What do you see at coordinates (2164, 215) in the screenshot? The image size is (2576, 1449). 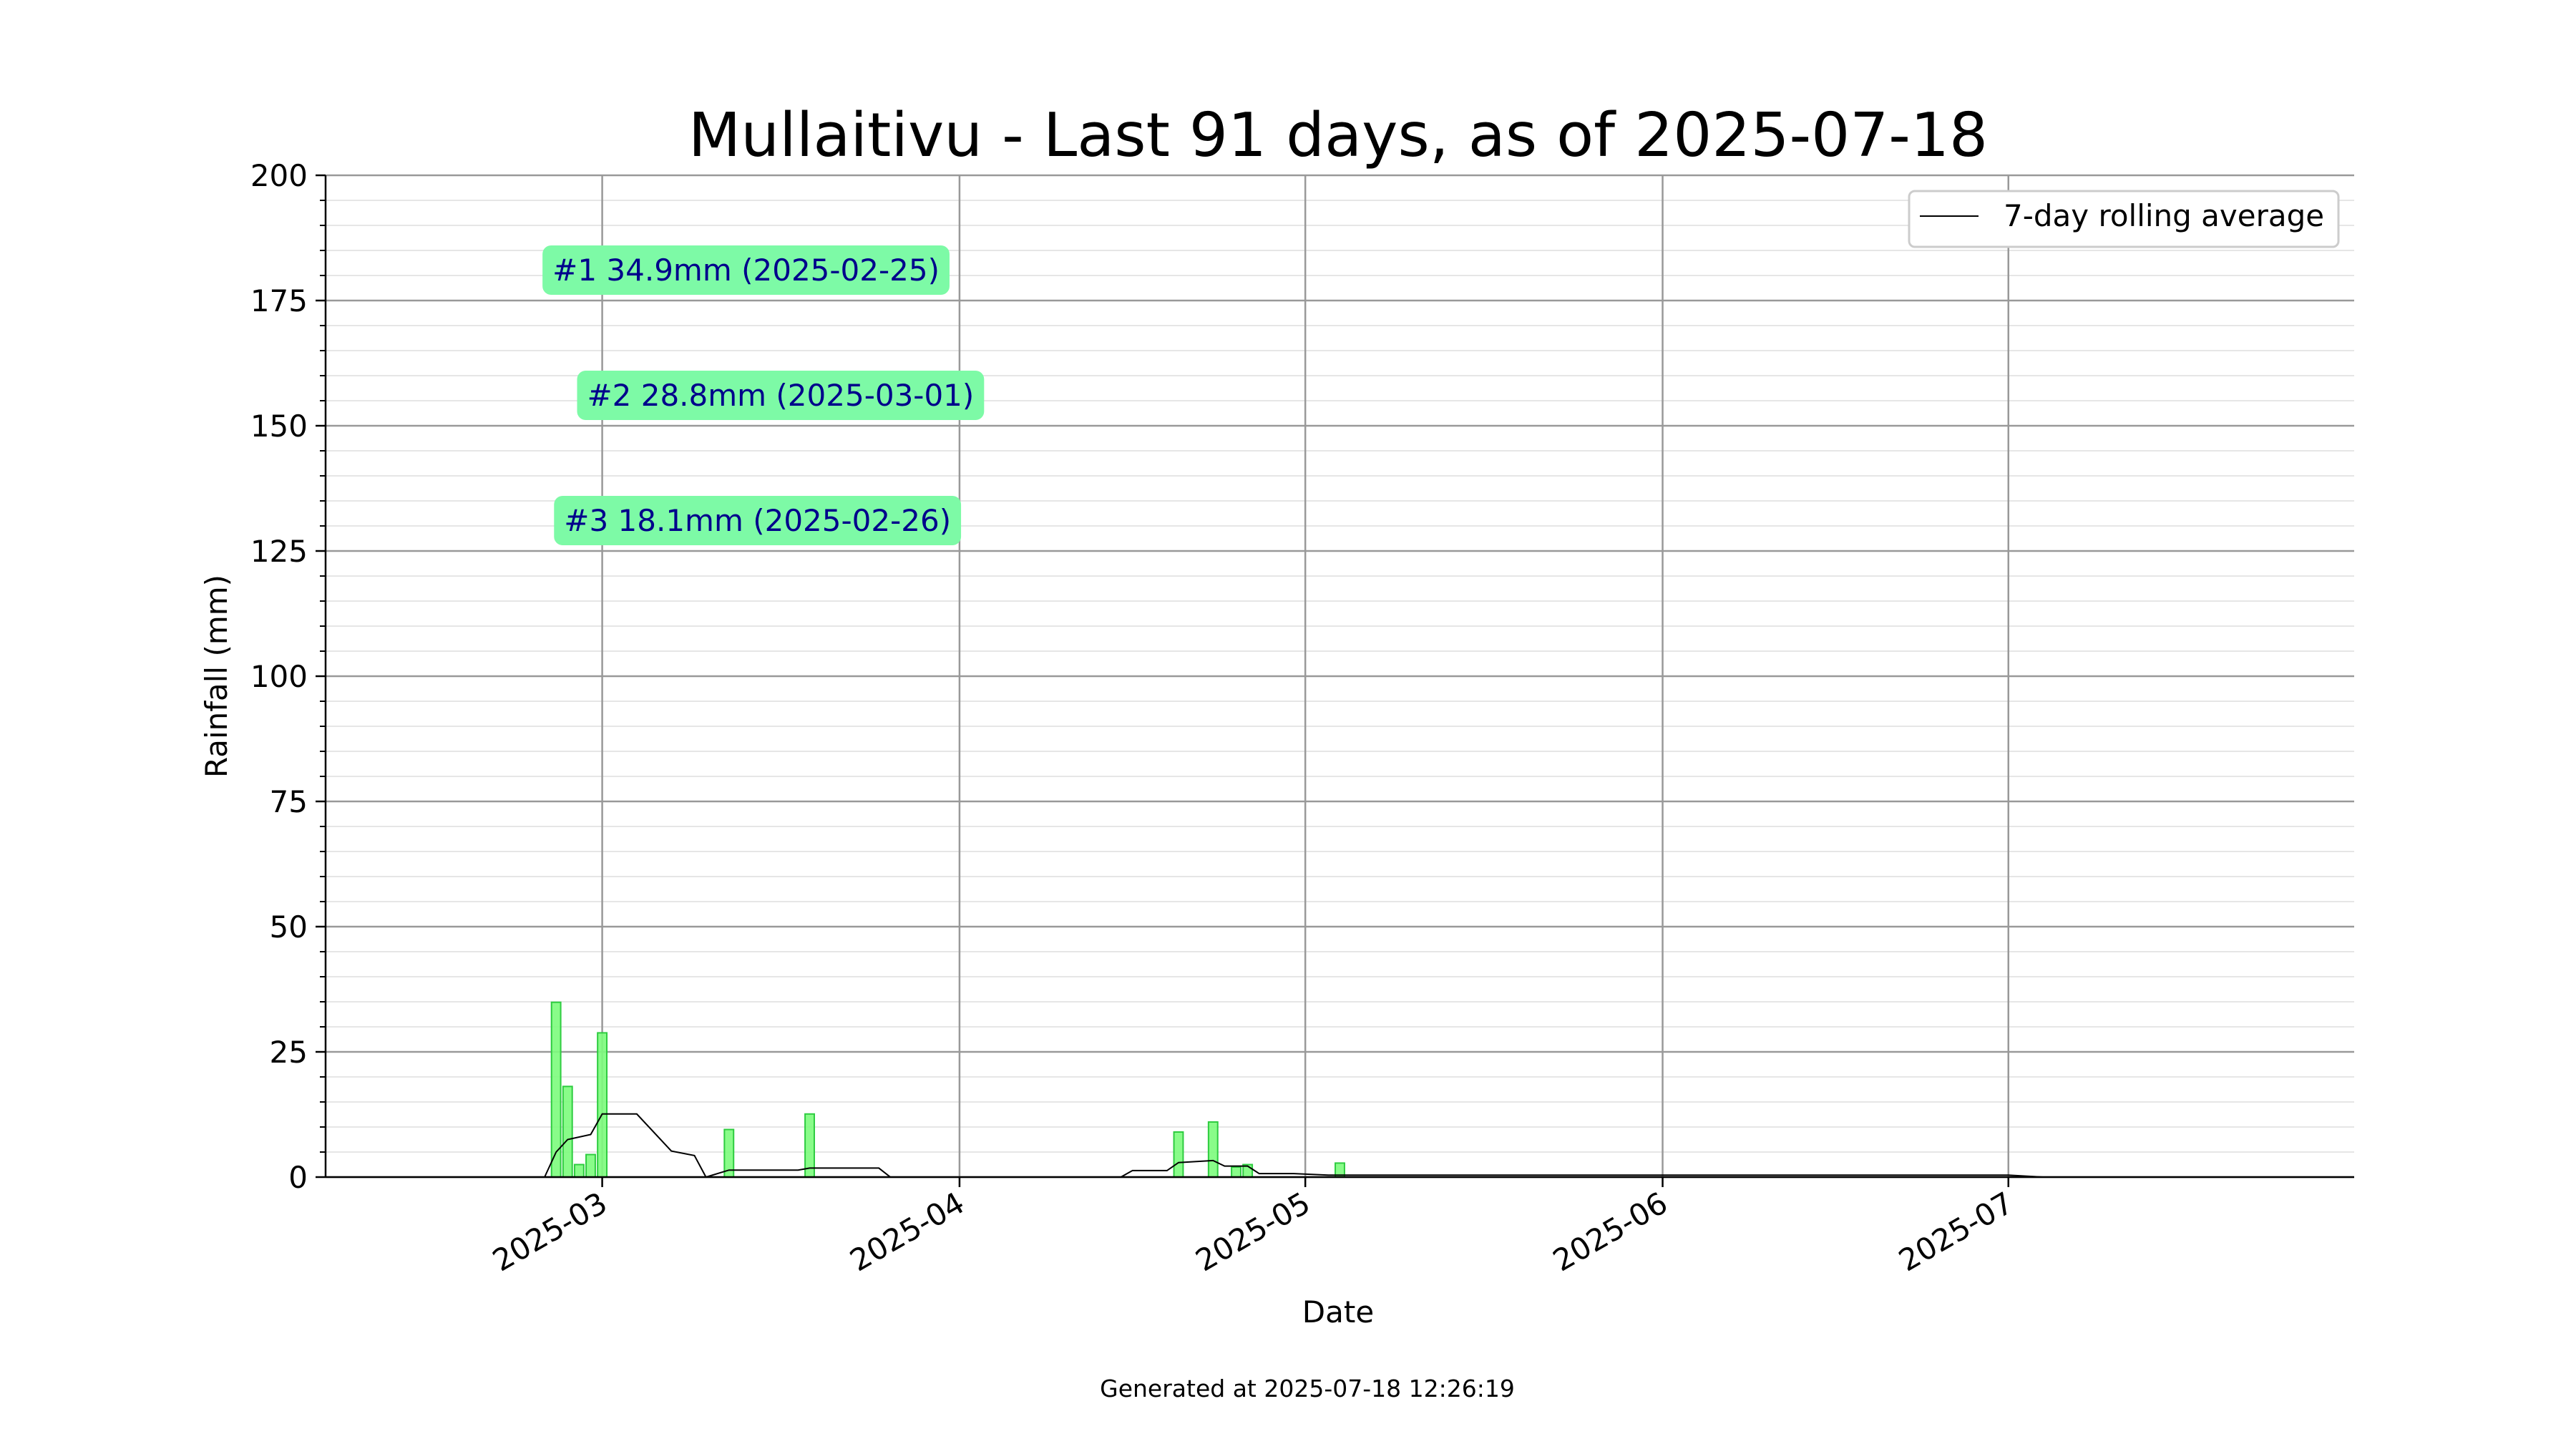 I see `legend-entry-rolling-average: 7-day rolling average` at bounding box center [2164, 215].